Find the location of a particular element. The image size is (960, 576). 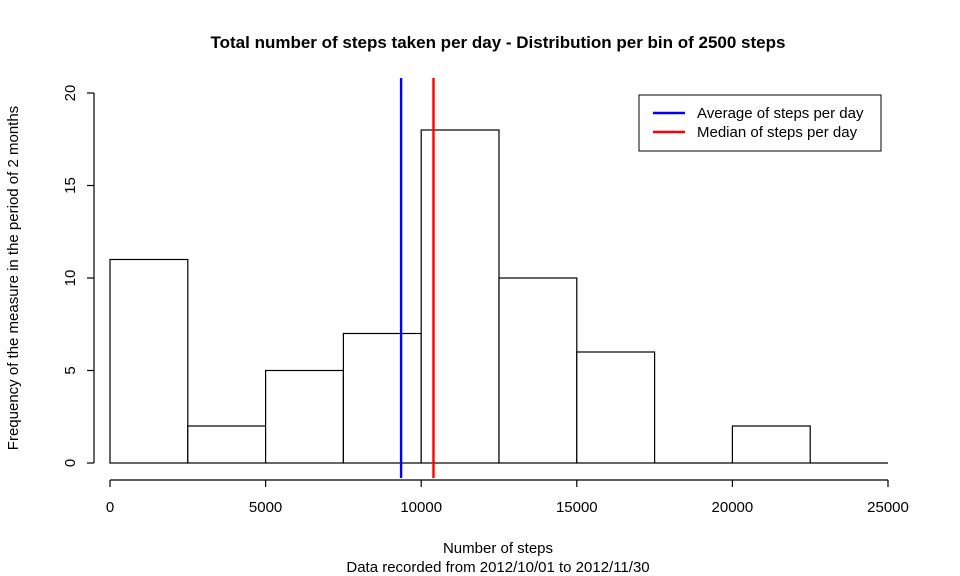

legend-label: Average of steps per day is located at coordinates (780, 113).